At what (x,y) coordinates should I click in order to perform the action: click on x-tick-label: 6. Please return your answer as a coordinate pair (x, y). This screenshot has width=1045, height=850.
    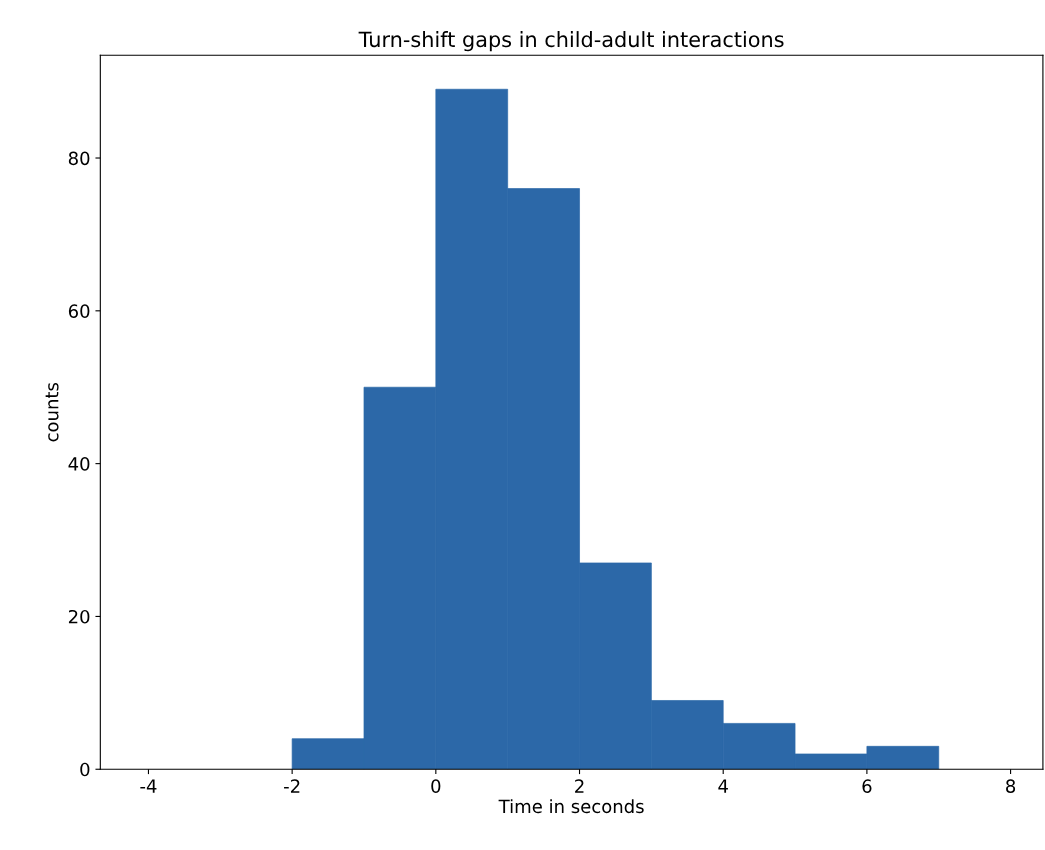
    Looking at the image, I should click on (867, 786).